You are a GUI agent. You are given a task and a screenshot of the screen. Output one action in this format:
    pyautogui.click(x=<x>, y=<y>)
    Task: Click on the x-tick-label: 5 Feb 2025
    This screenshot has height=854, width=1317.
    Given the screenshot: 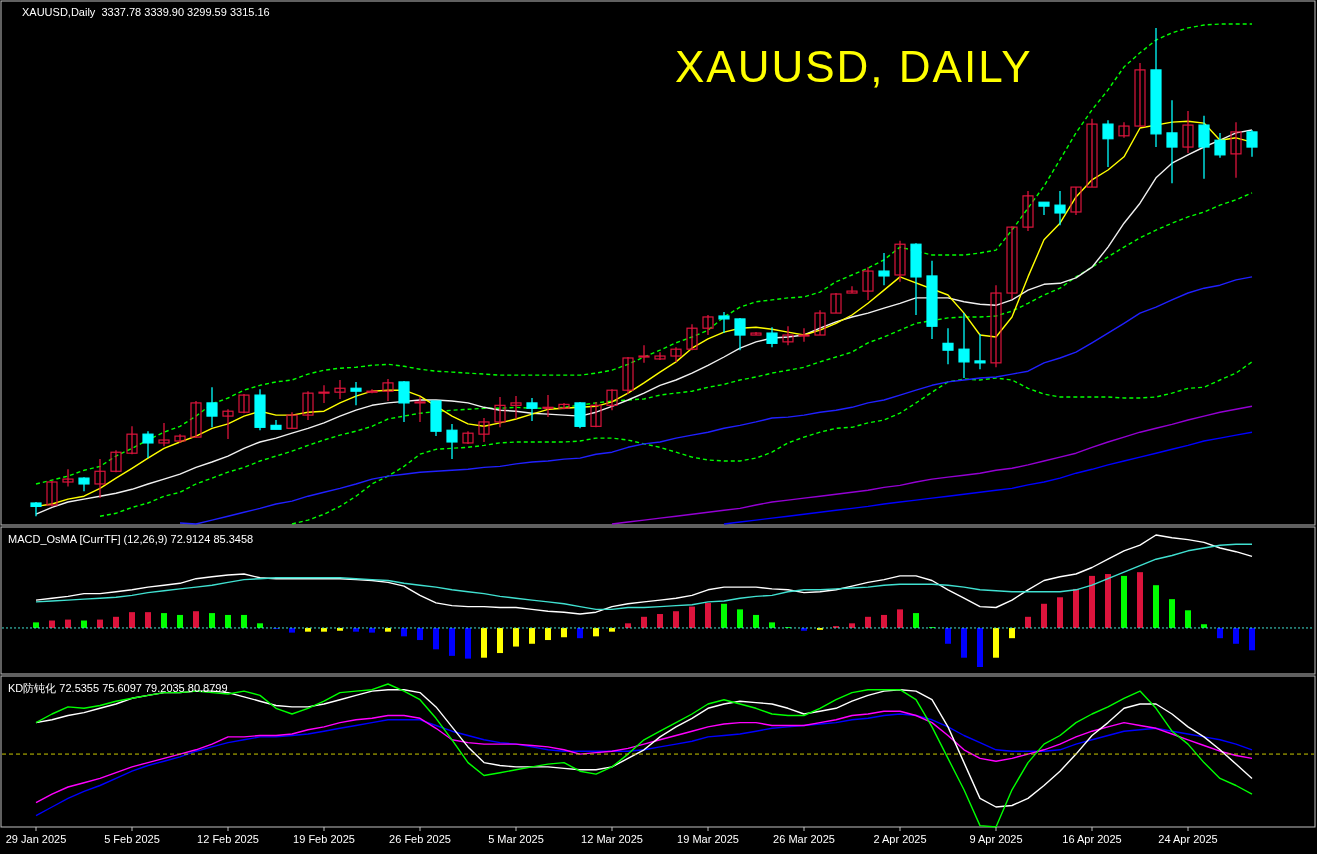 What is the action you would take?
    pyautogui.click(x=132, y=839)
    